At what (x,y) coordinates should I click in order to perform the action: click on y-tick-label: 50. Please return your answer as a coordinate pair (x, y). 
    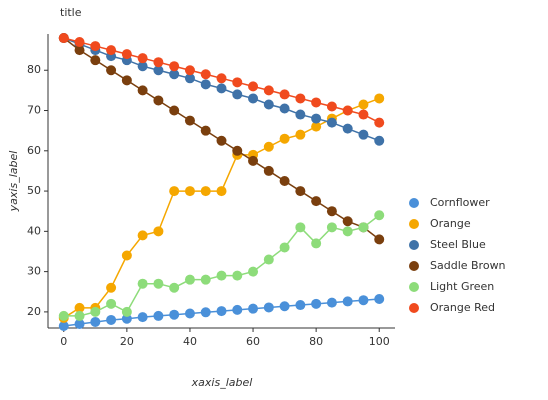
    Looking at the image, I should click on (34, 190).